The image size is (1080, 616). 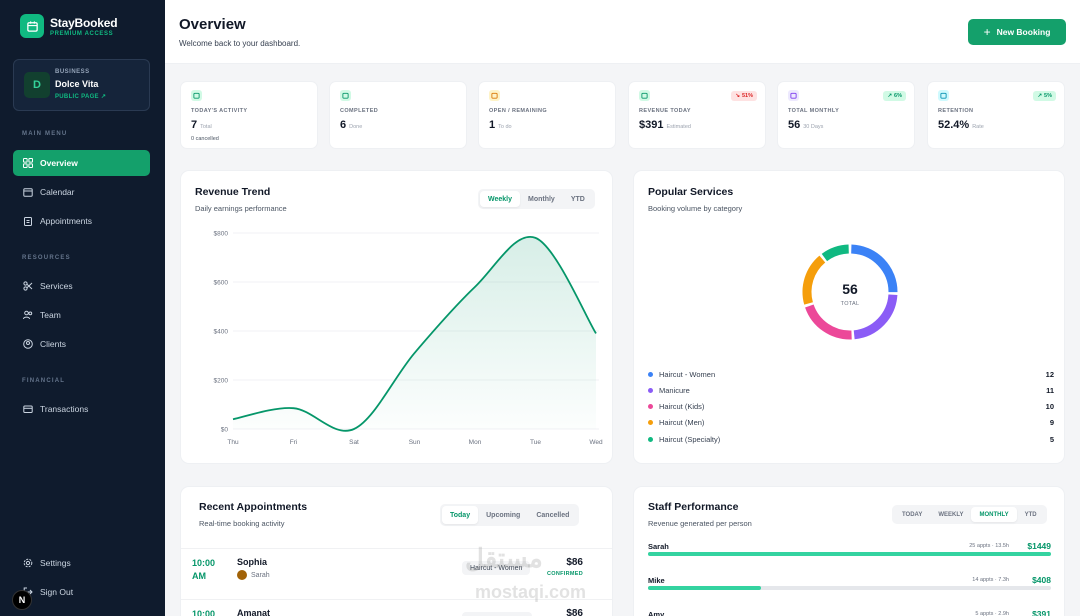 I want to click on legend-dot, so click(x=650, y=390).